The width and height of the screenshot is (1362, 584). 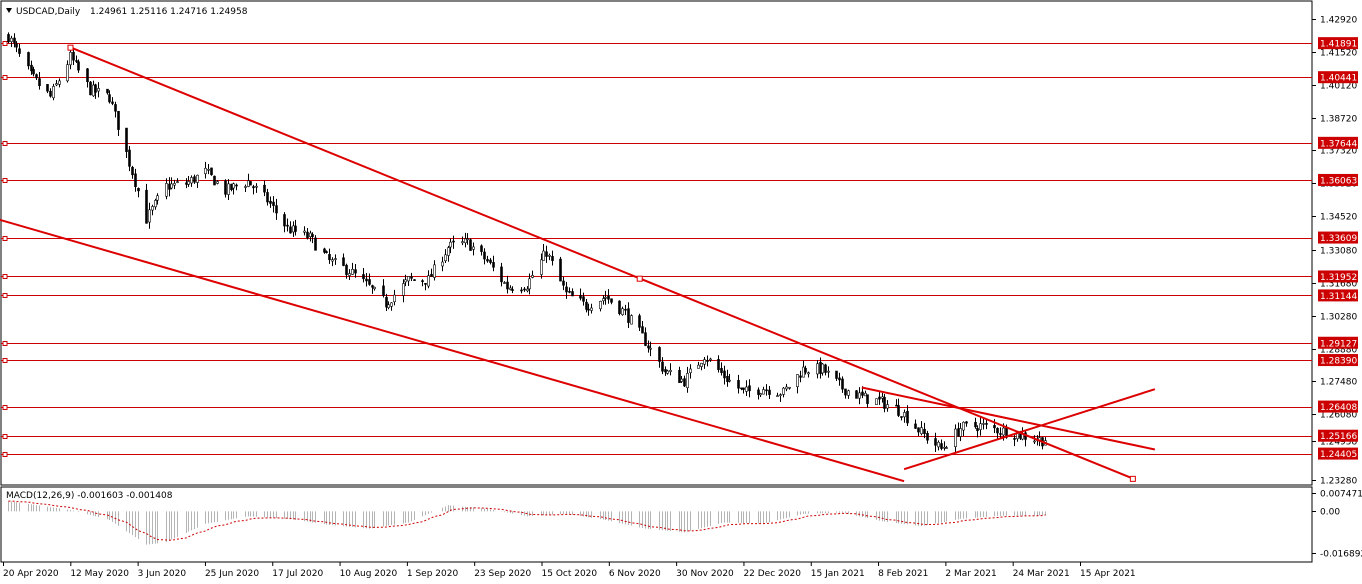 What do you see at coordinates (31, 574) in the screenshot?
I see `time-tick-label: 20 Apr 2020` at bounding box center [31, 574].